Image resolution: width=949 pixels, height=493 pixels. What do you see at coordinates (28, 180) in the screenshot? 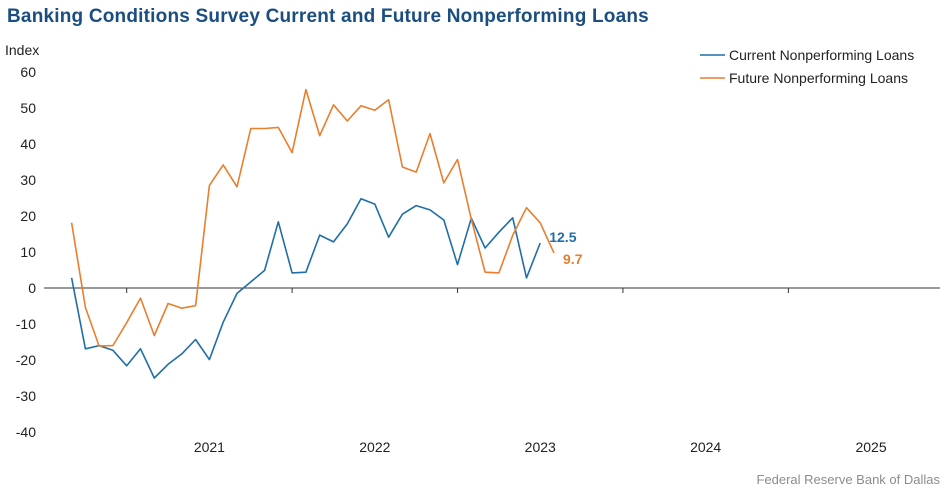
I see `y-tick-label: 30` at bounding box center [28, 180].